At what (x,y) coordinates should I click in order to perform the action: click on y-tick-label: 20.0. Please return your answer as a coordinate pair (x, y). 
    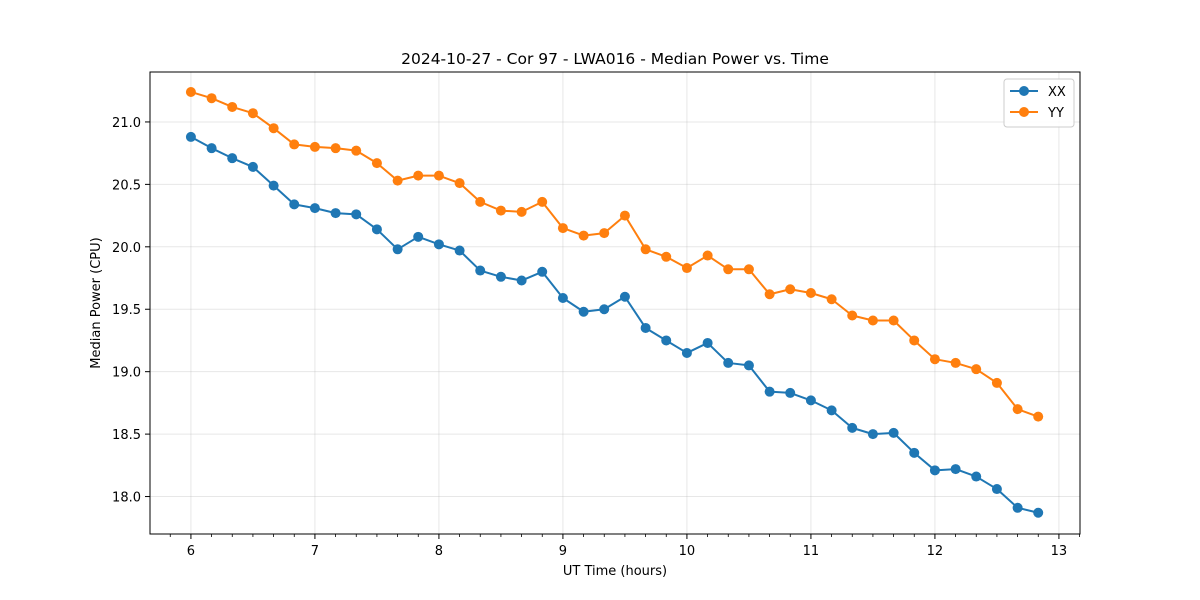
    Looking at the image, I should click on (126, 248).